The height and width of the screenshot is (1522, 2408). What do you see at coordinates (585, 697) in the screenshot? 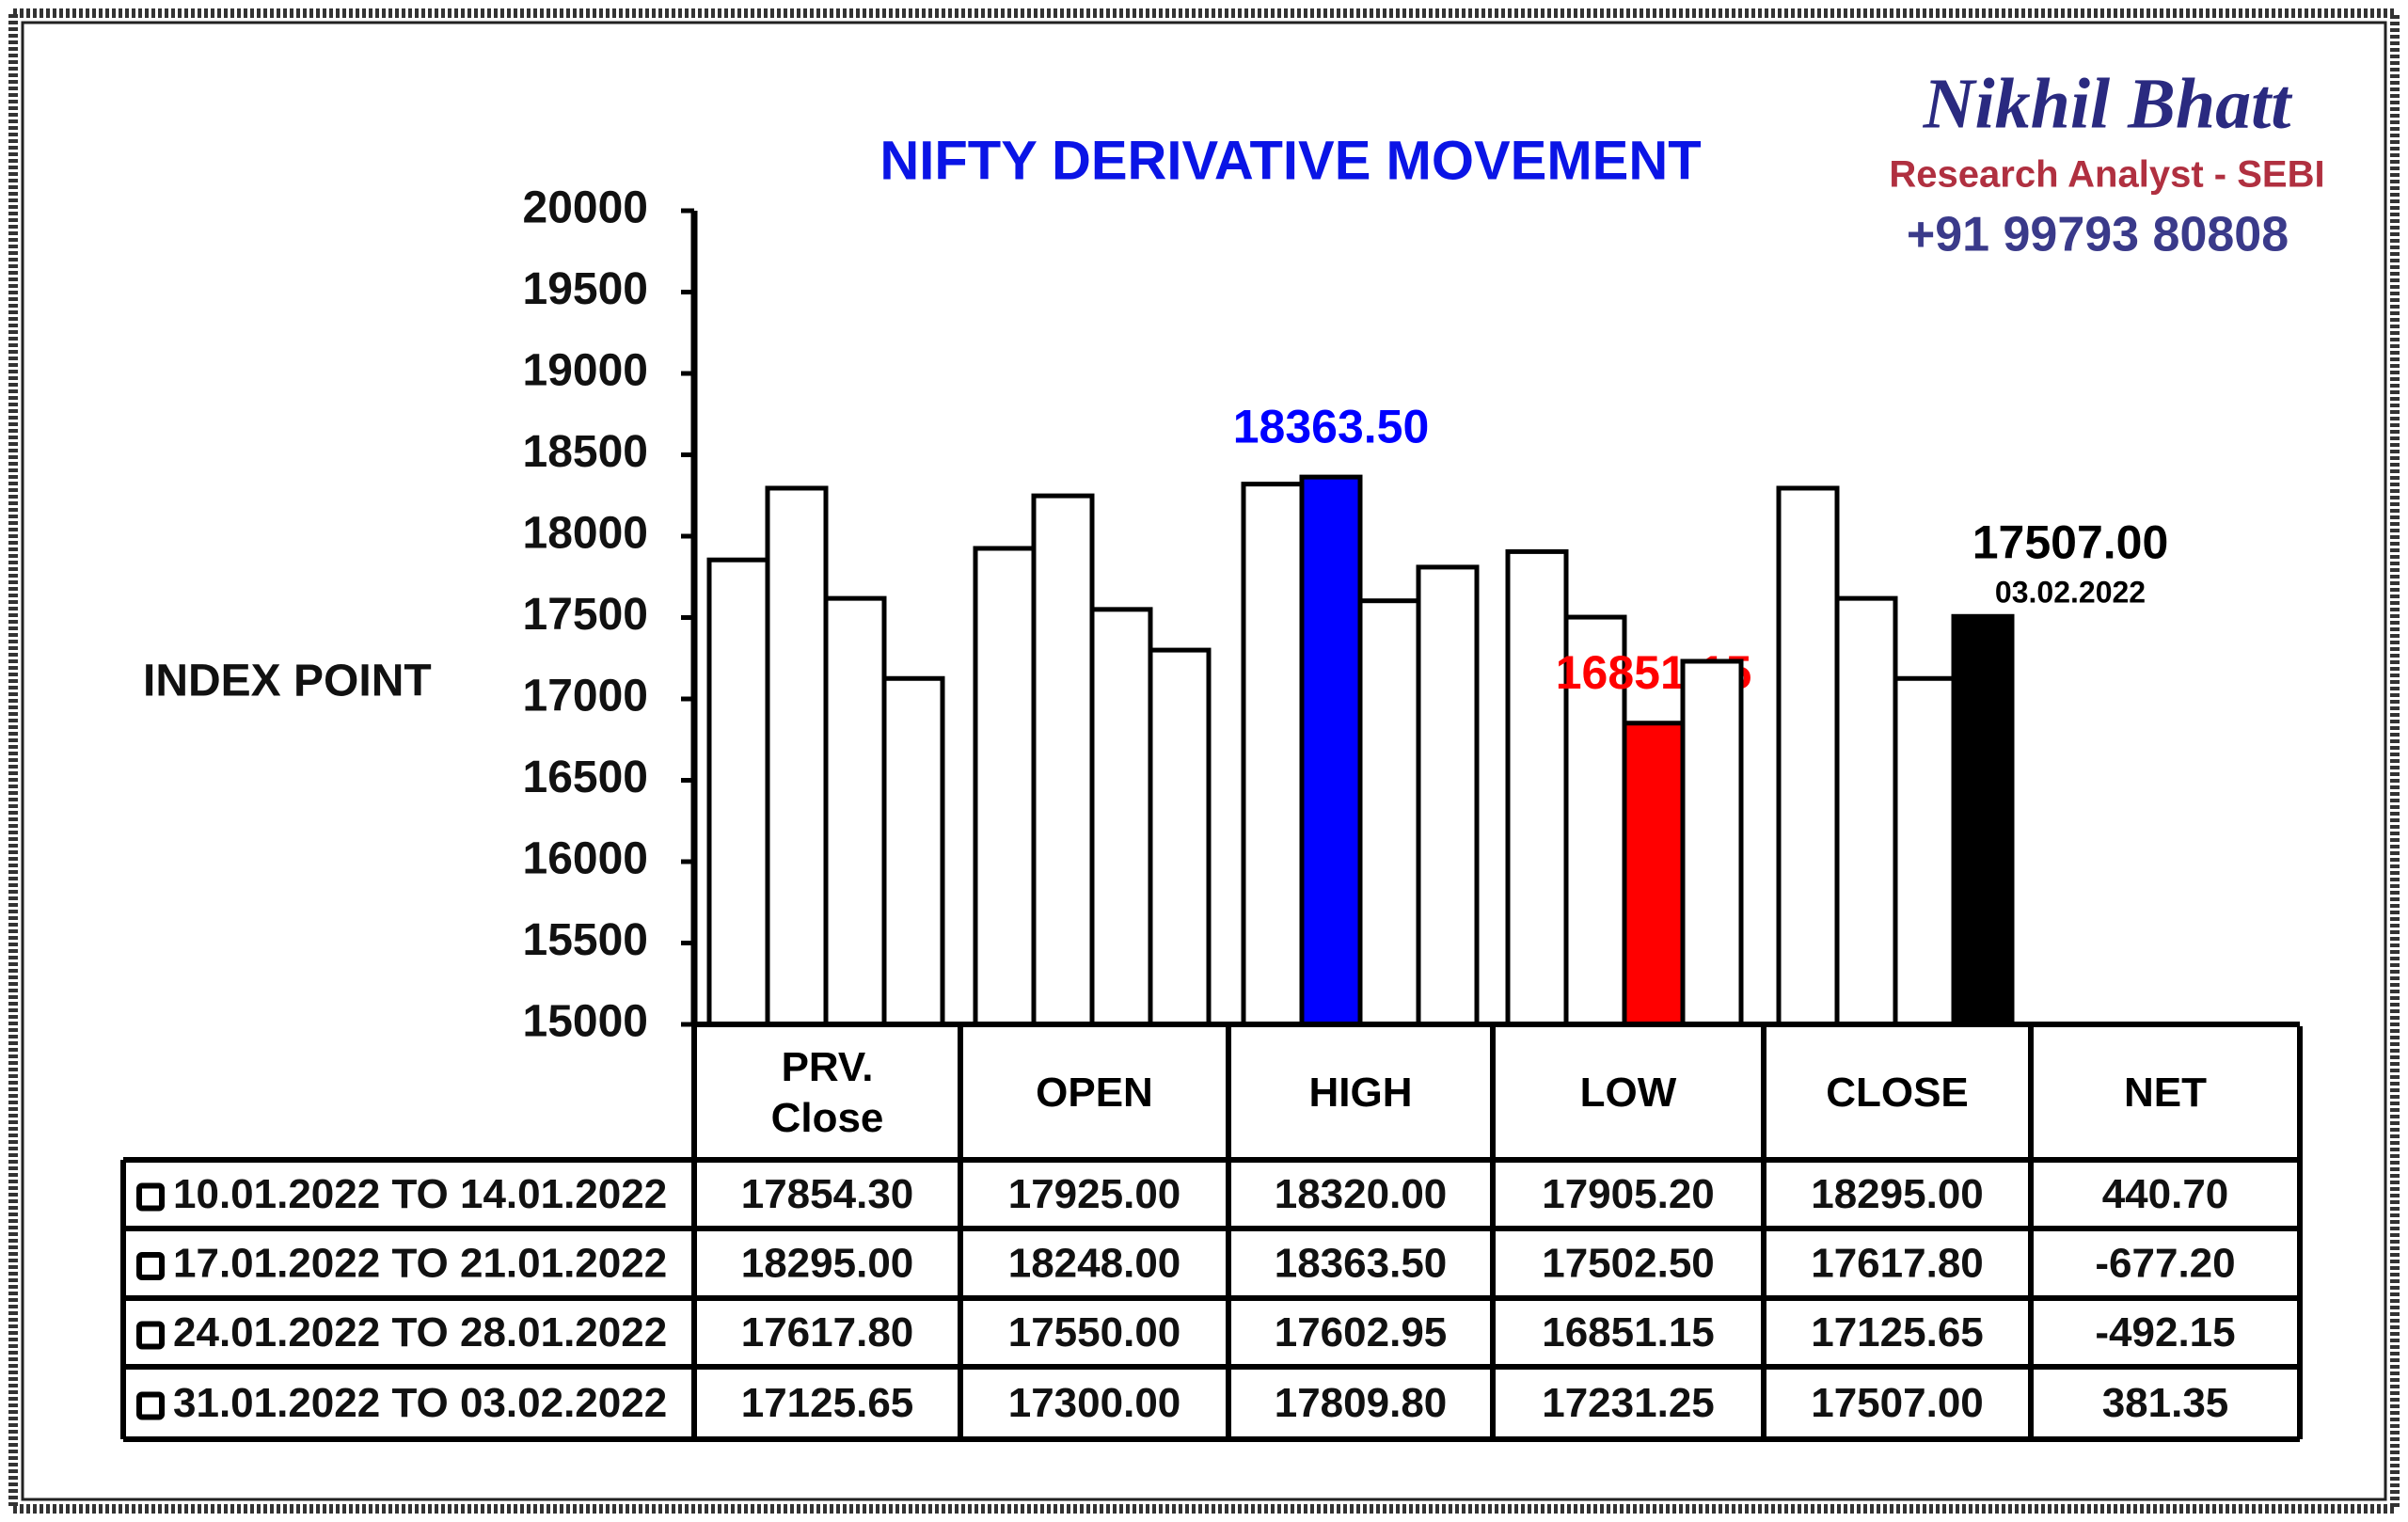
I see `y-tick-label: 17000` at bounding box center [585, 697].